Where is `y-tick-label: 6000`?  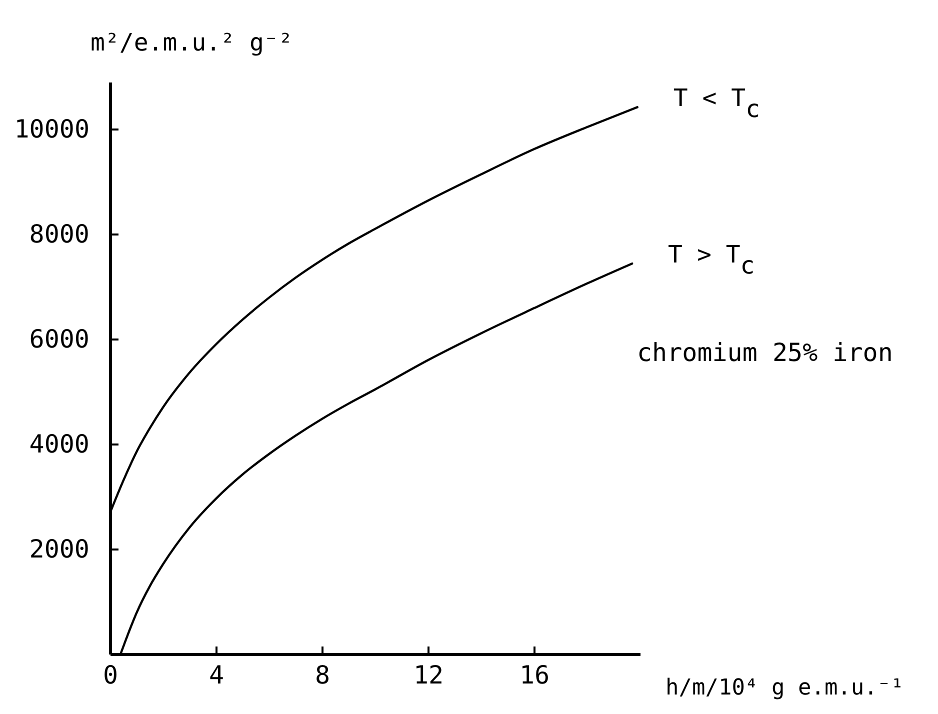 y-tick-label: 6000 is located at coordinates (59, 339).